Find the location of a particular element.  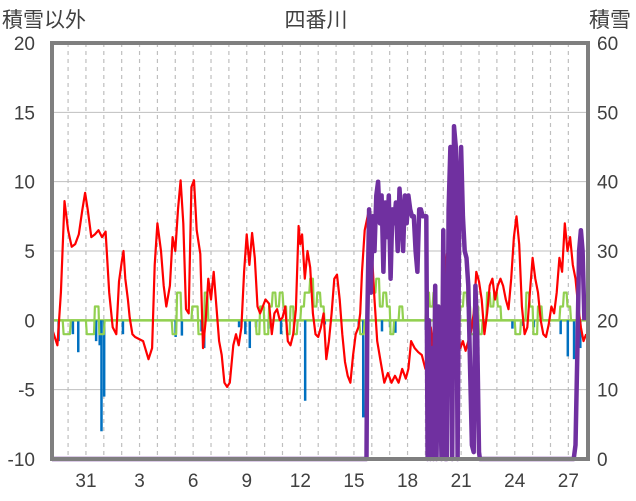

x-tick-label: 6 is located at coordinates (193, 481).